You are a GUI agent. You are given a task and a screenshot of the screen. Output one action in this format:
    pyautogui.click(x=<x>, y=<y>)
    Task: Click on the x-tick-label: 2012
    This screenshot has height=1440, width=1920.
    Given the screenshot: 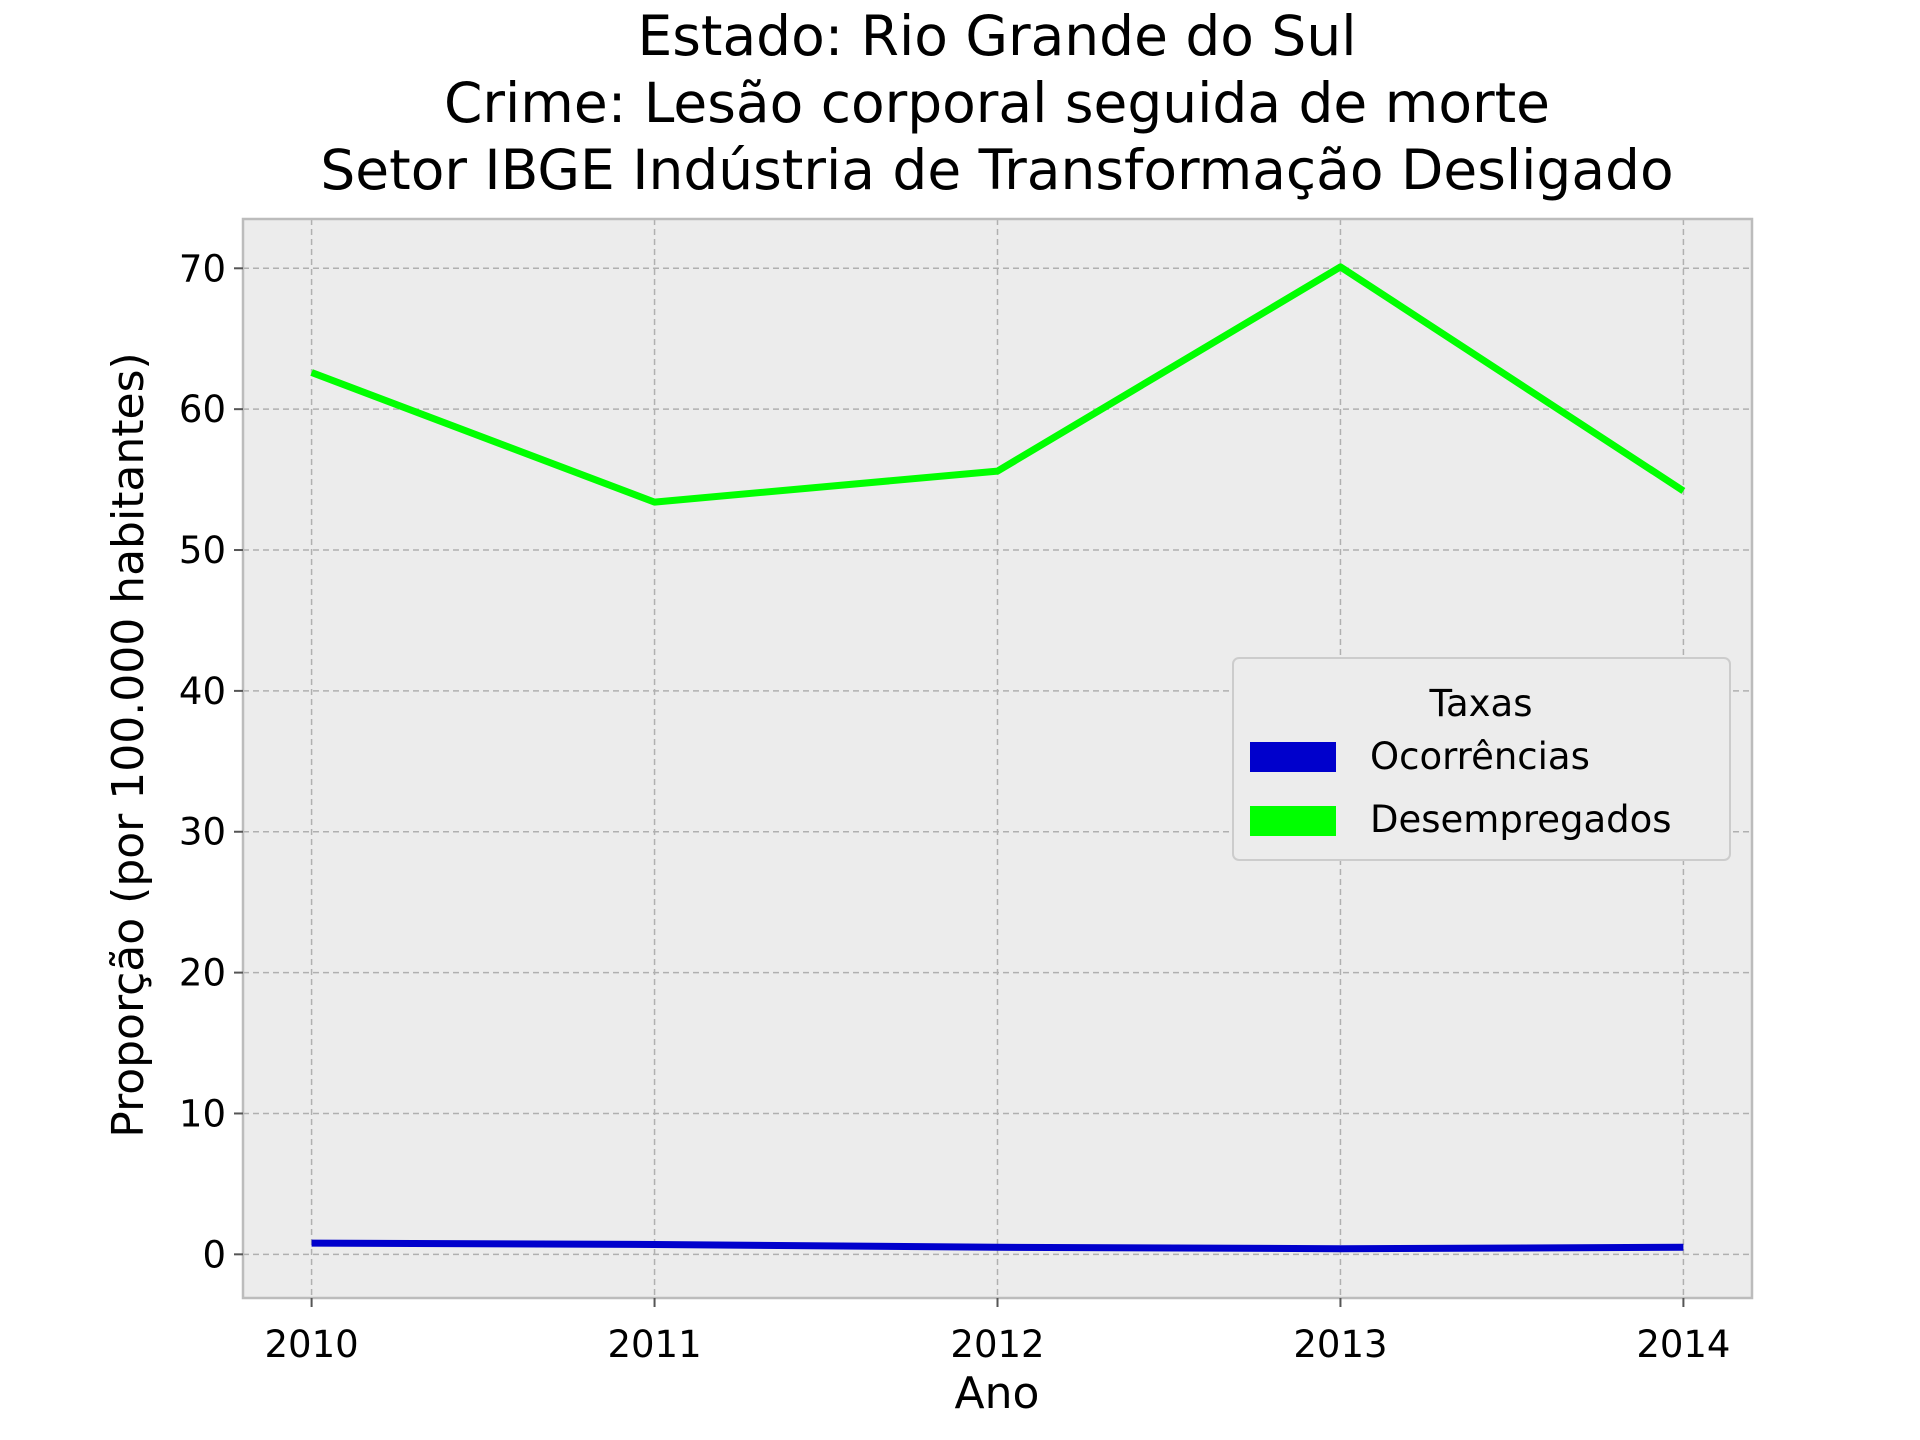 What is the action you would take?
    pyautogui.click(x=997, y=1344)
    